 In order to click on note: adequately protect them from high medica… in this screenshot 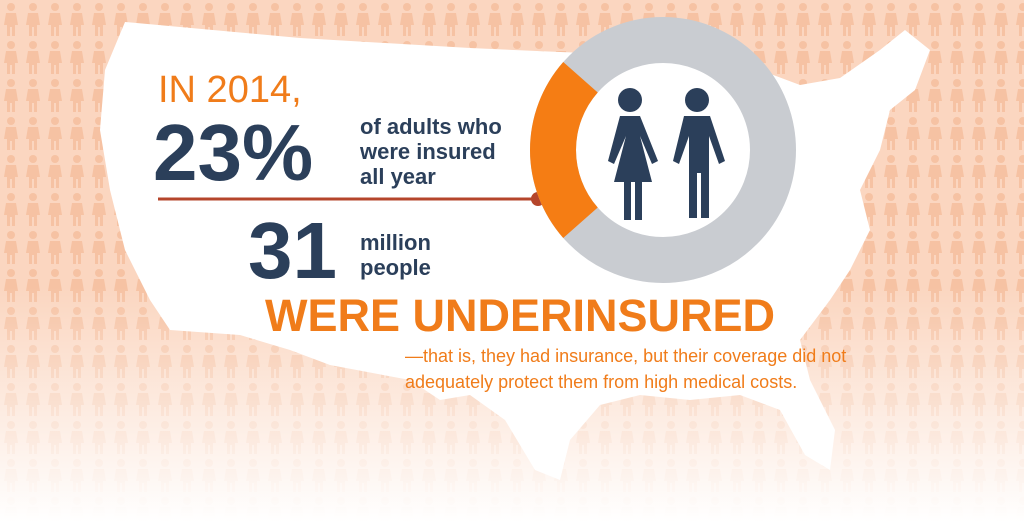, I will do `click(601, 382)`.